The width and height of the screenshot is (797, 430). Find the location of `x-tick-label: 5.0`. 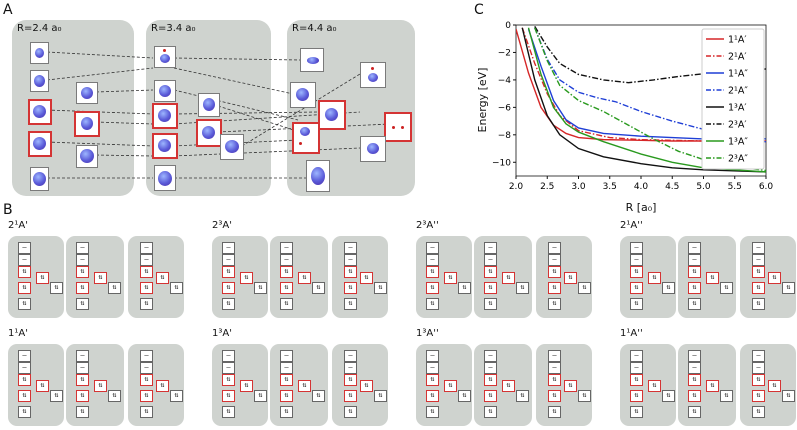

x-tick-label: 5.0 is located at coordinates (703, 187).